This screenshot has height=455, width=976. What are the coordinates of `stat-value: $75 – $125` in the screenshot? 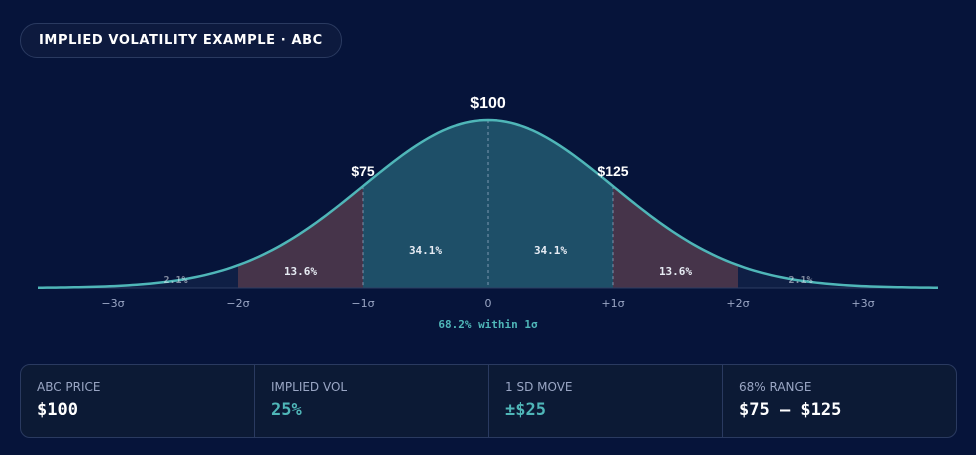 It's located at (790, 410).